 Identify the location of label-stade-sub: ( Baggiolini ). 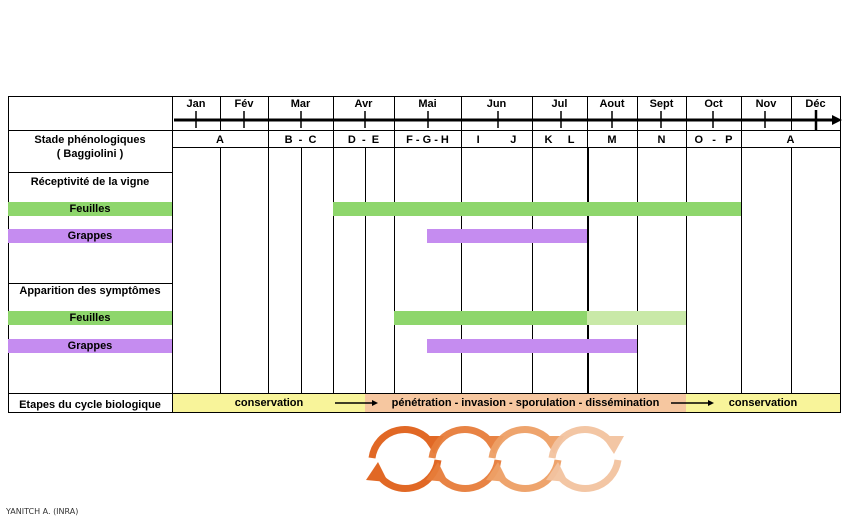
(90, 154).